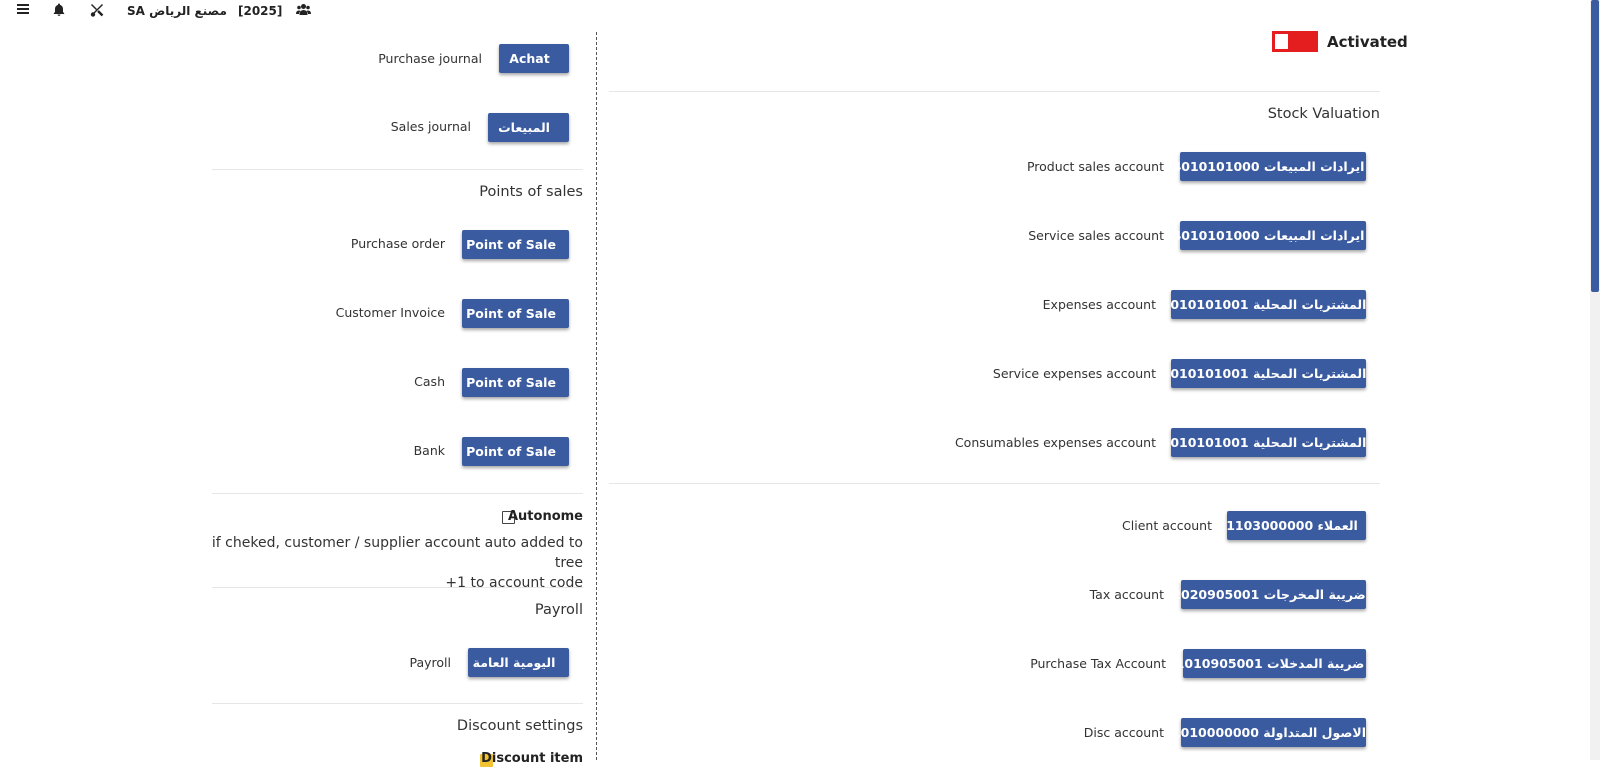 The width and height of the screenshot is (1600, 767). What do you see at coordinates (429, 450) in the screenshot?
I see `bank-label: Bank` at bounding box center [429, 450].